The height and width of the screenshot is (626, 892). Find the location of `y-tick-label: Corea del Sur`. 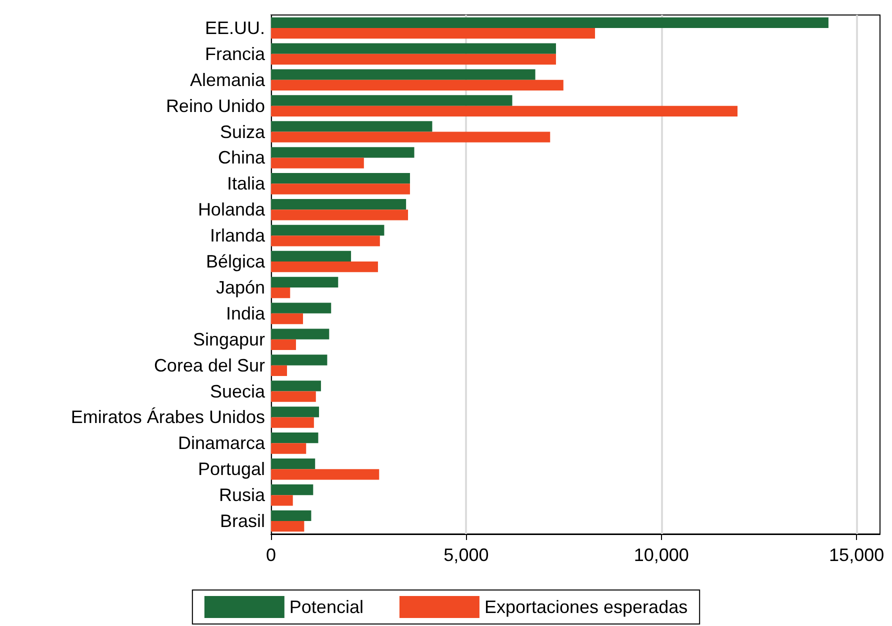

y-tick-label: Corea del Sur is located at coordinates (209, 365).